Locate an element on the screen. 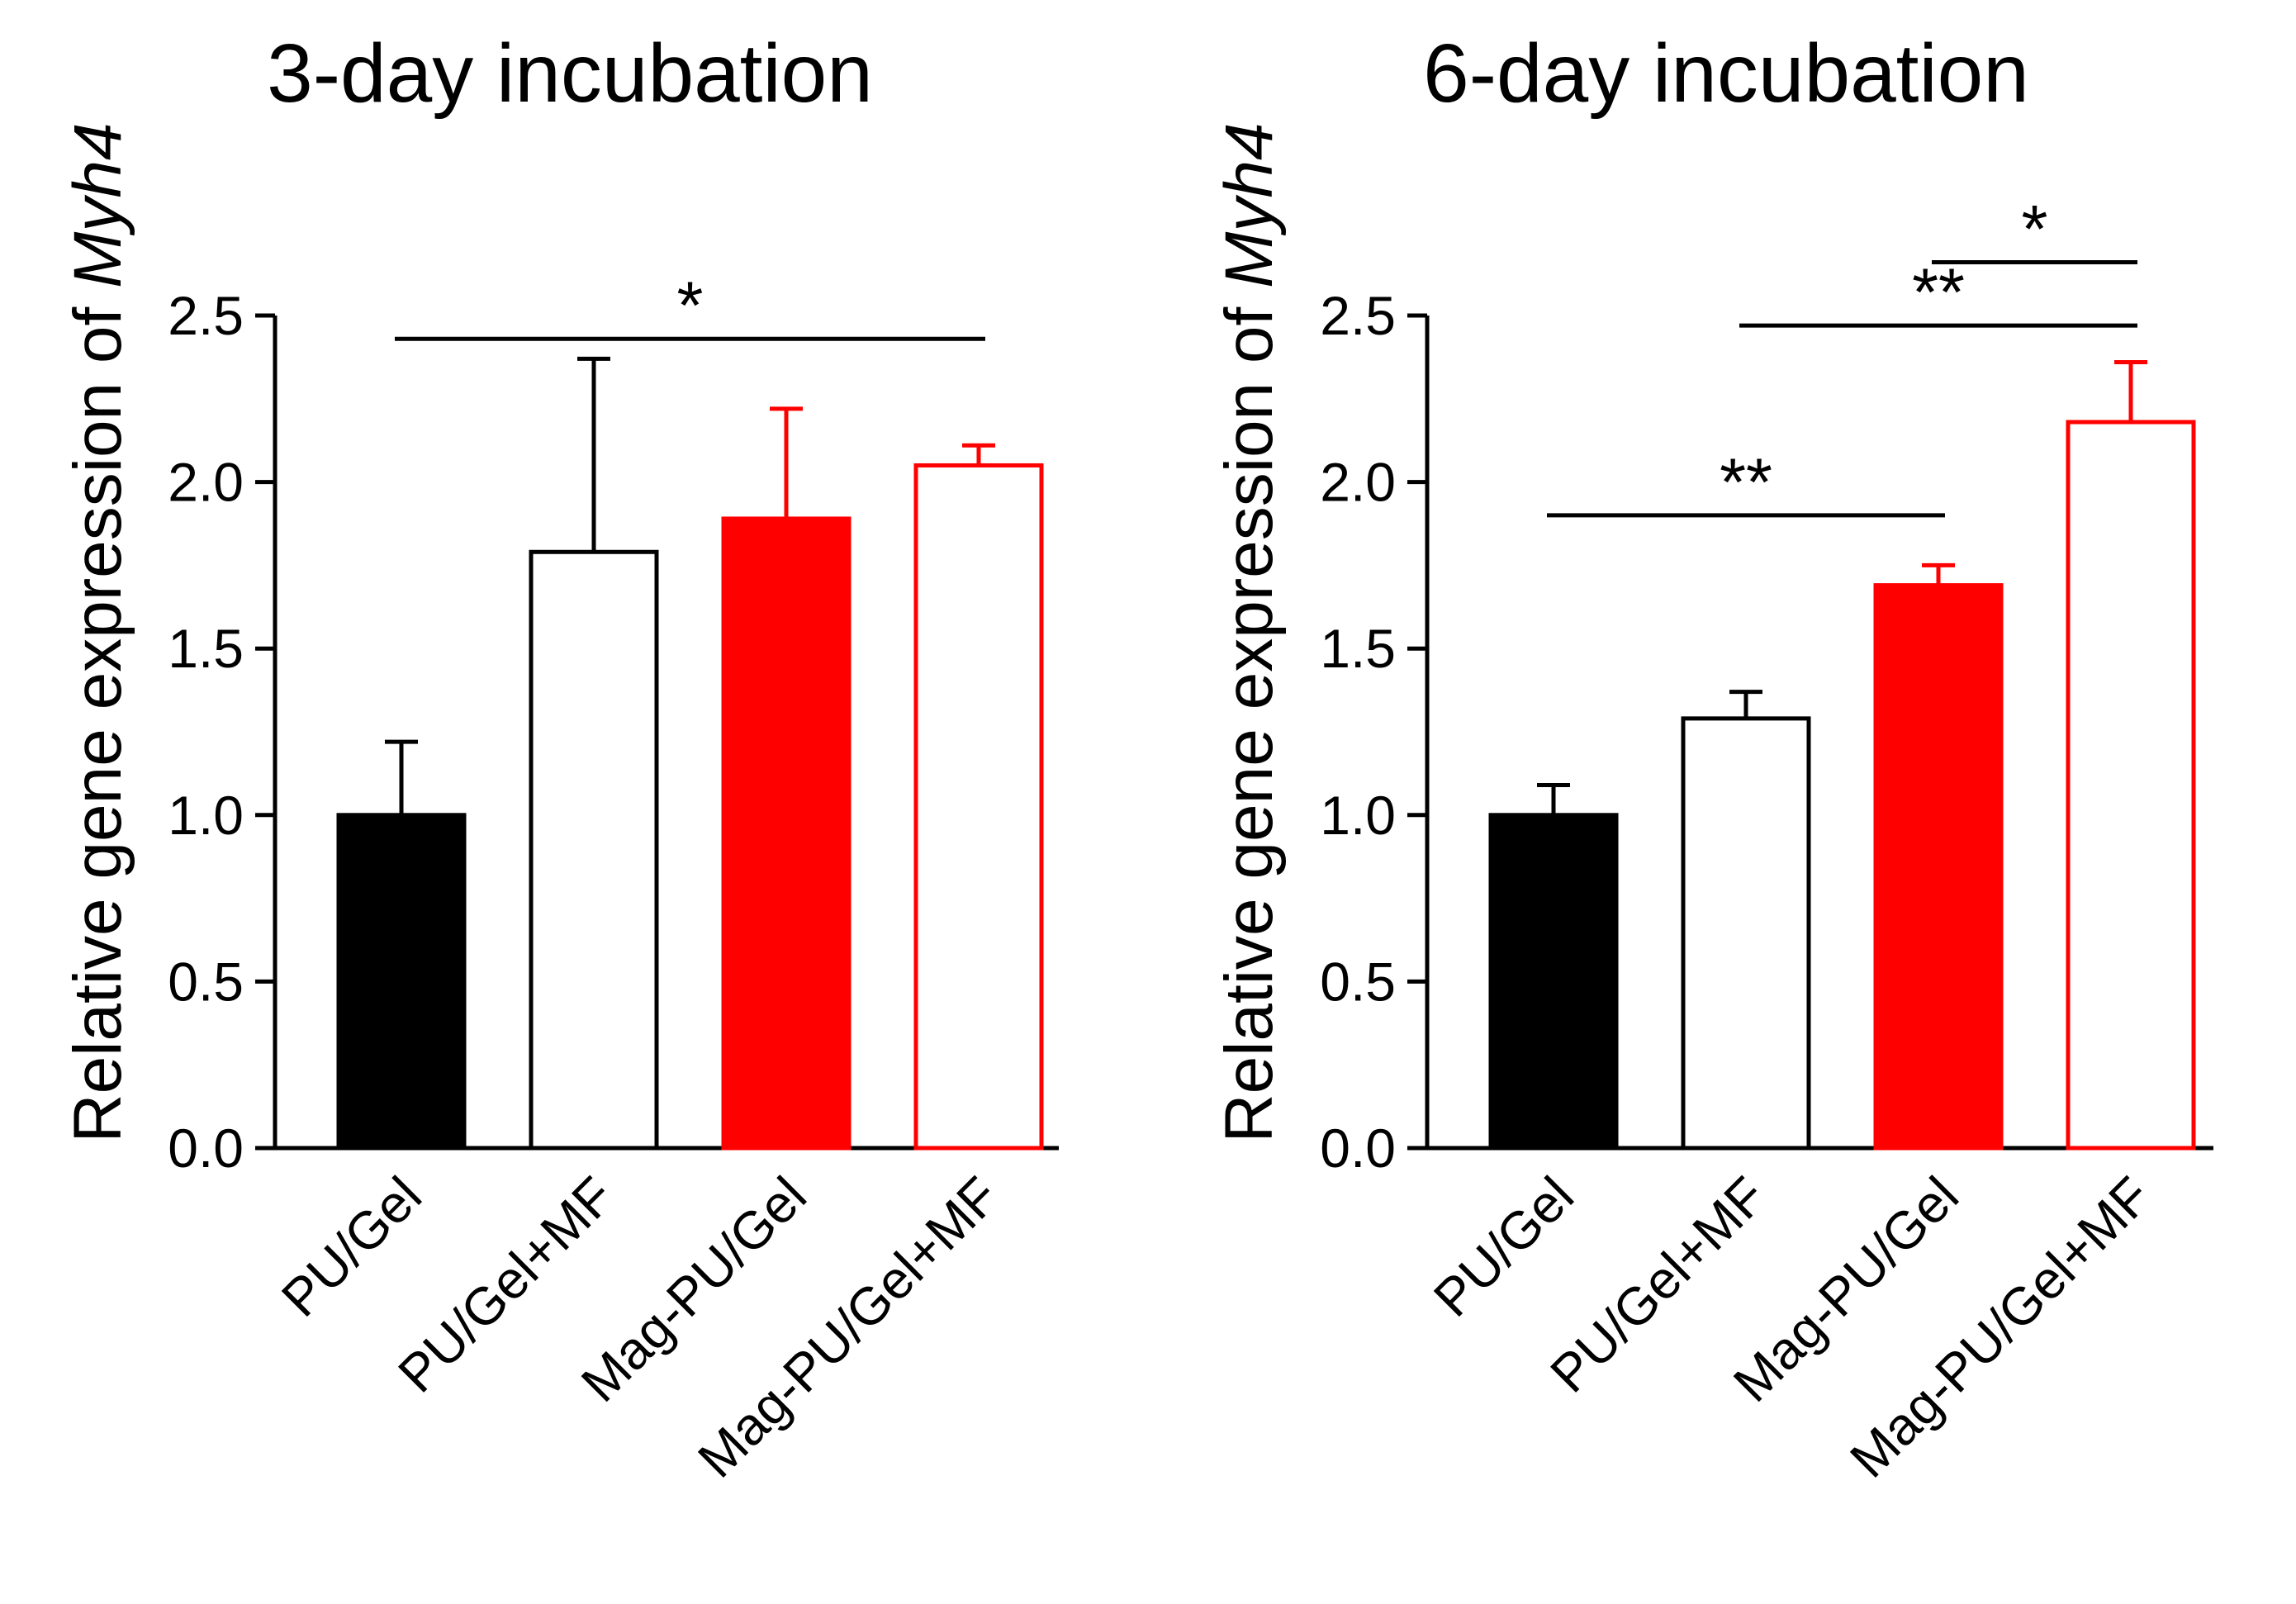 The image size is (2296, 1604). significance-label-2: ** is located at coordinates (1938, 293).